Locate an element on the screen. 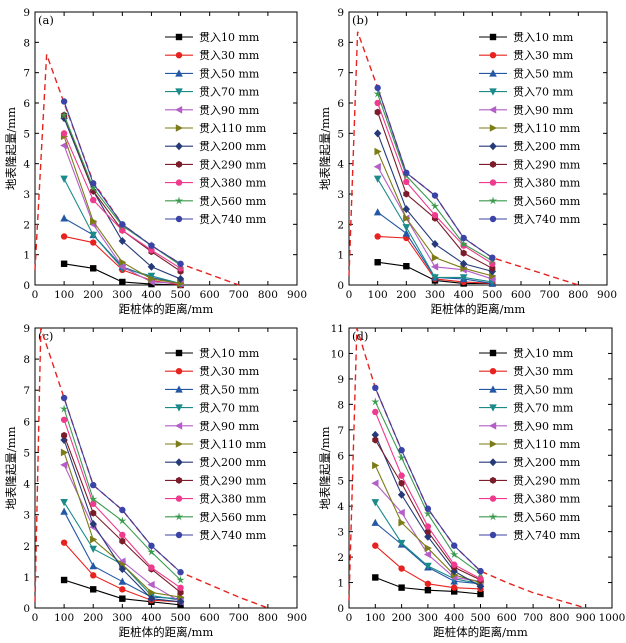 The height and width of the screenshot is (643, 626). panel-label: (c) is located at coordinates (45, 336).